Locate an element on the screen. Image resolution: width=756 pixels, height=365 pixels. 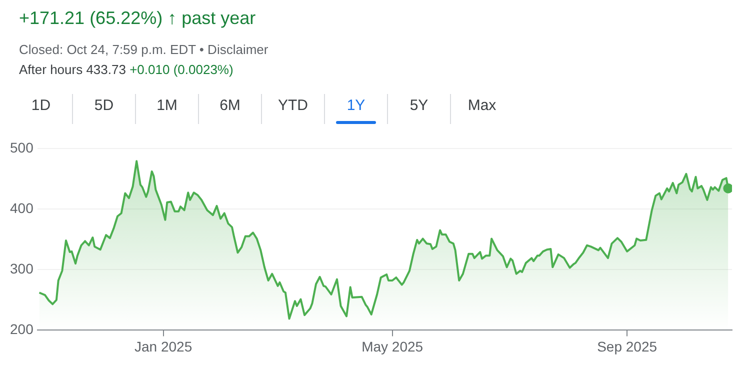
y-tick-label: 400 is located at coordinates (22, 208).